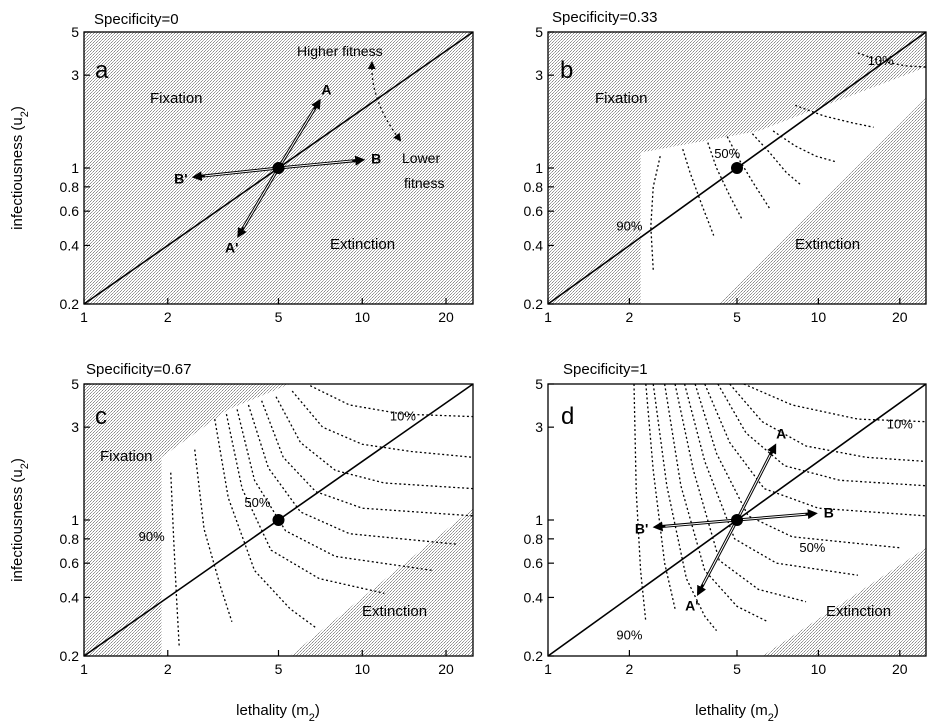 The image size is (932, 722). What do you see at coordinates (278, 168) in the screenshot?
I see `panel-a-point` at bounding box center [278, 168].